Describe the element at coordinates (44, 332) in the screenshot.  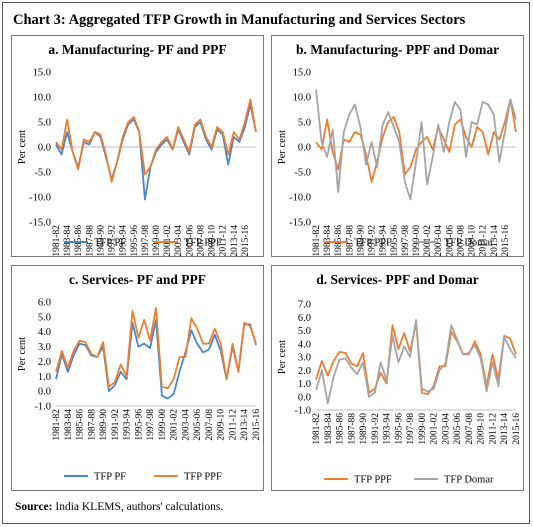
I see `y-tick-label: 4.0` at that location.